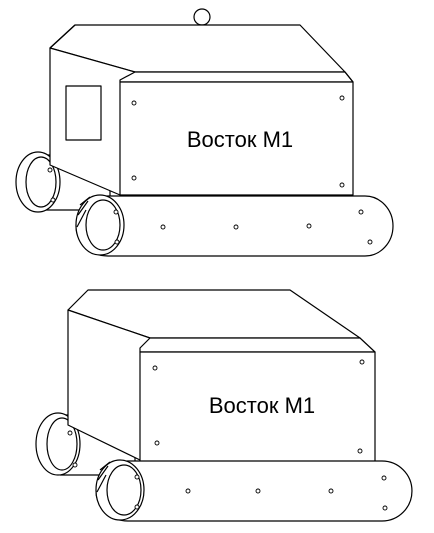  What do you see at coordinates (83, 113) in the screenshot?
I see `side-window` at bounding box center [83, 113].